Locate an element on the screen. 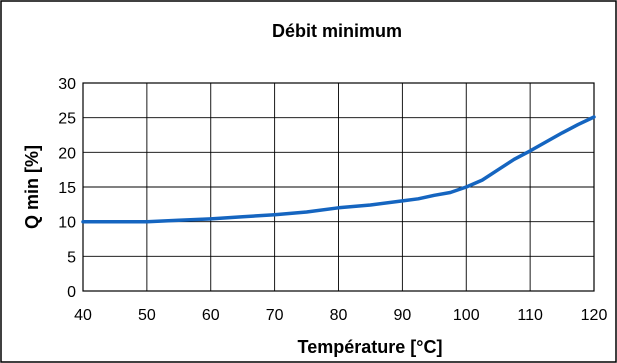  x-tick-label: 60 is located at coordinates (211, 315).